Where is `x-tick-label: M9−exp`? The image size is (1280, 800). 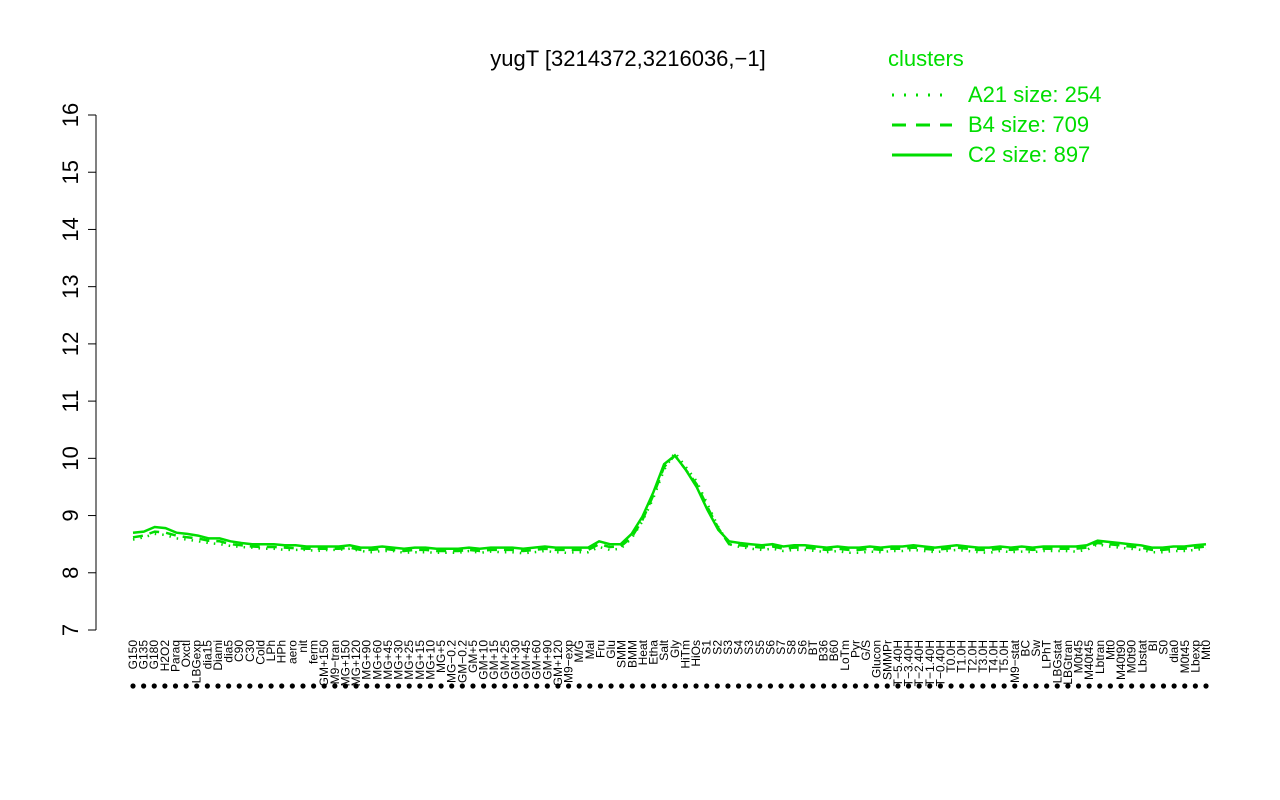 x-tick-label: M9−exp is located at coordinates (569, 661).